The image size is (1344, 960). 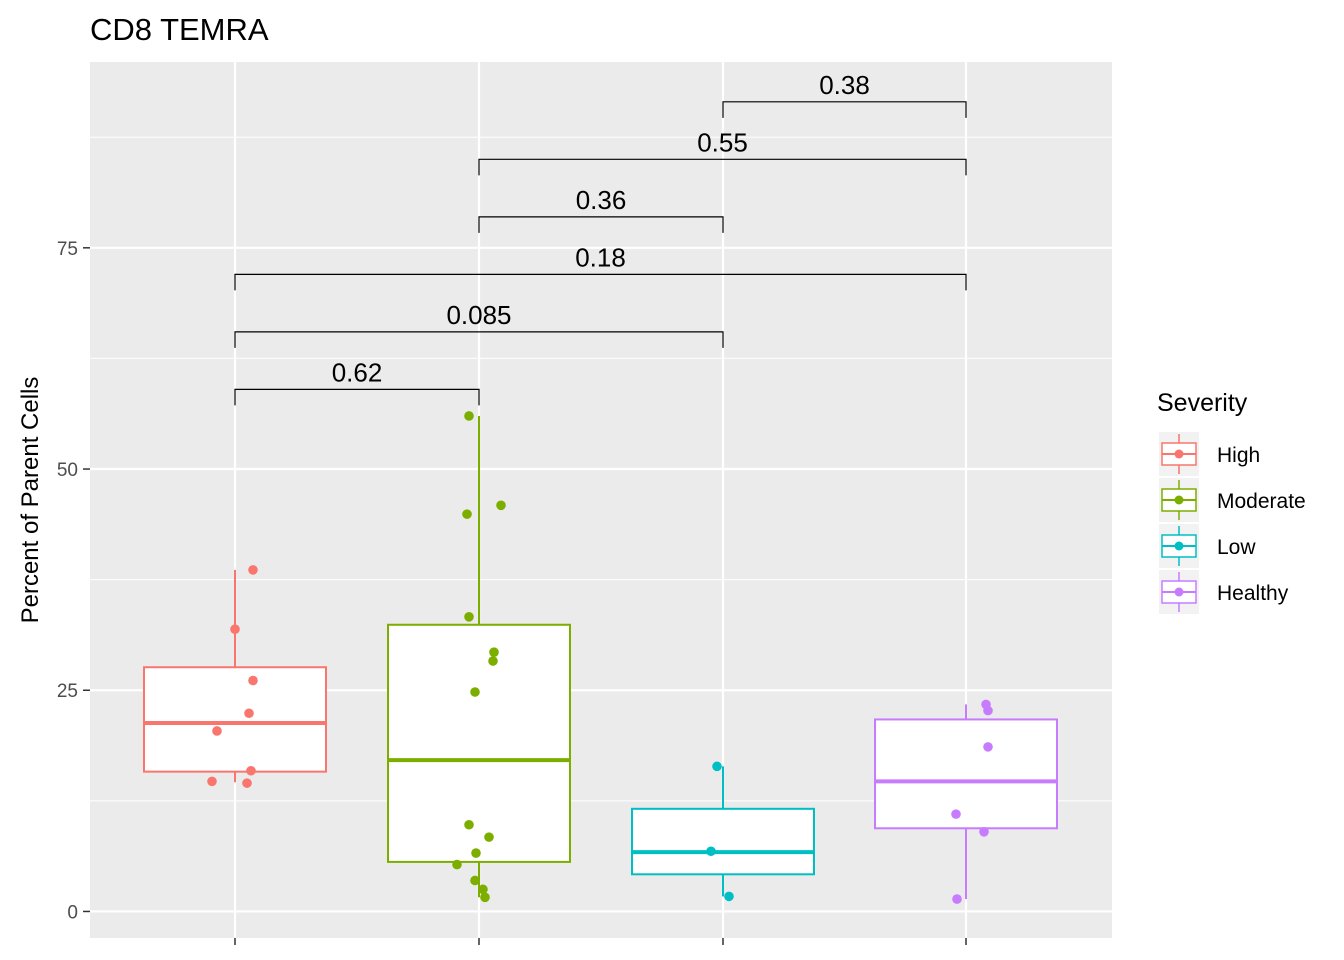 I want to click on legend-label-low: Low, so click(x=1236, y=547).